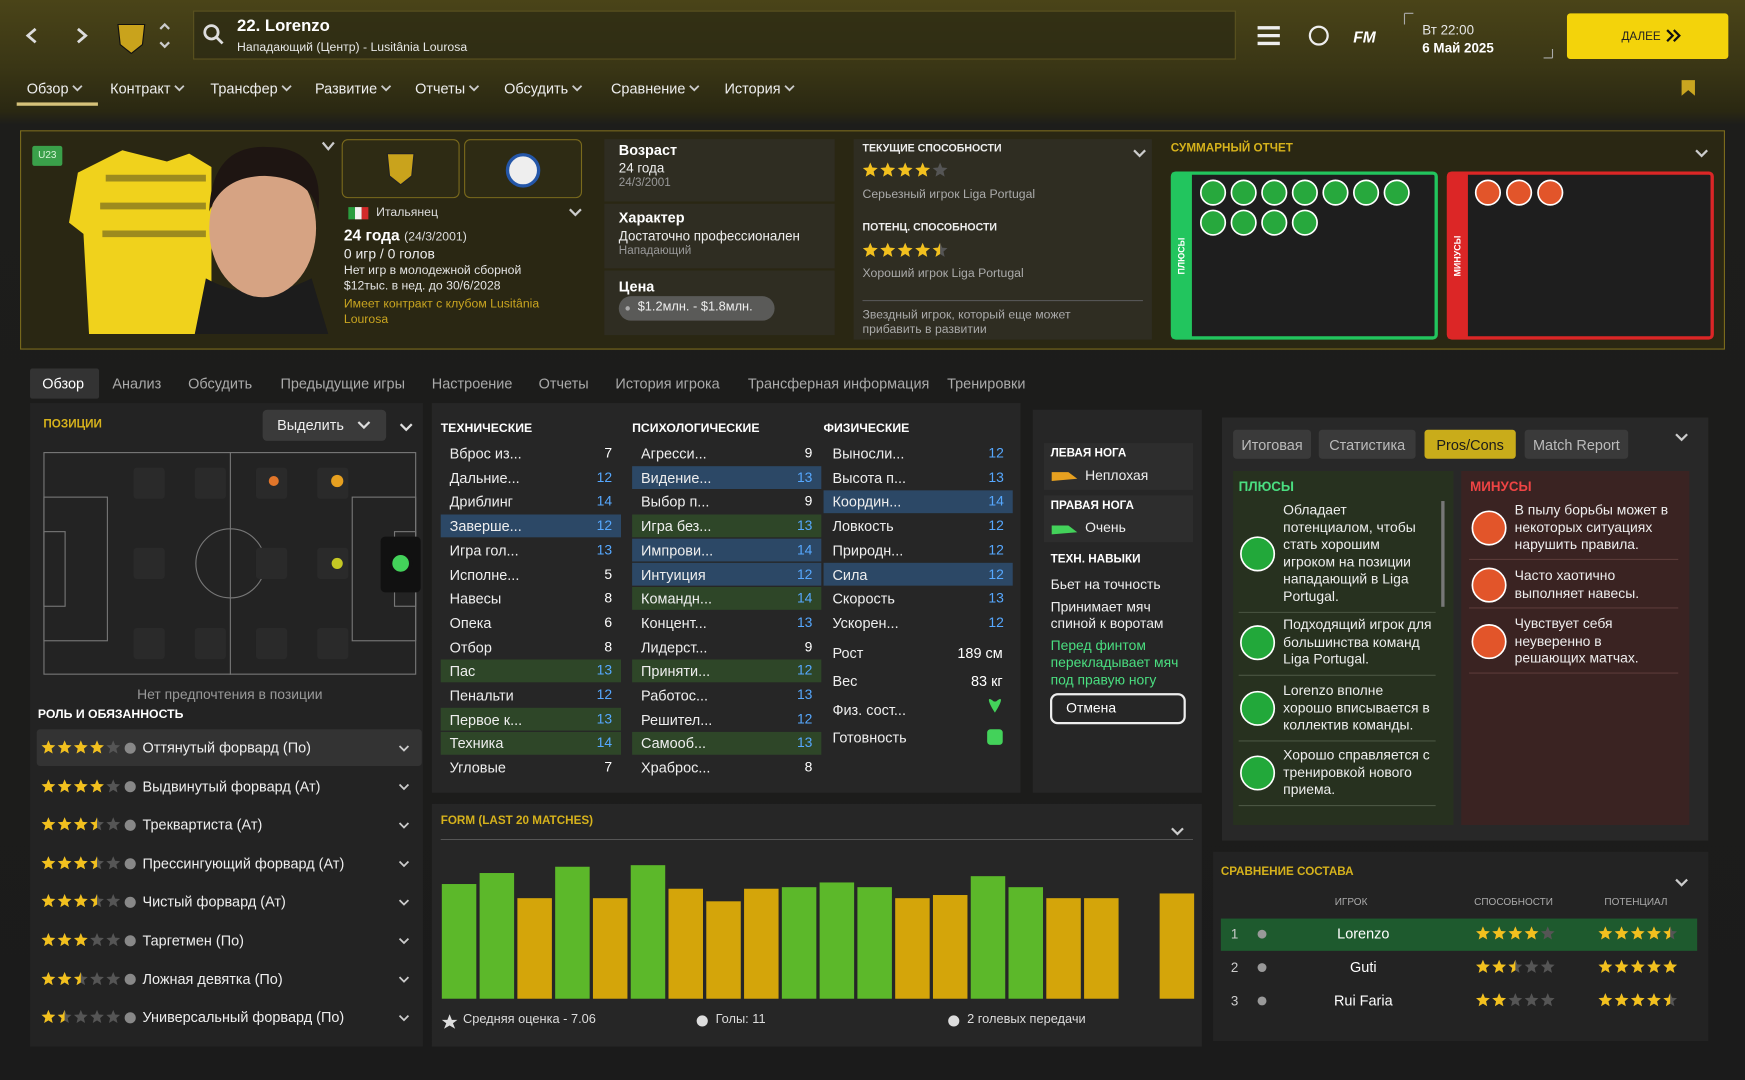  I want to click on report-tab-bg, so click(1272, 444).